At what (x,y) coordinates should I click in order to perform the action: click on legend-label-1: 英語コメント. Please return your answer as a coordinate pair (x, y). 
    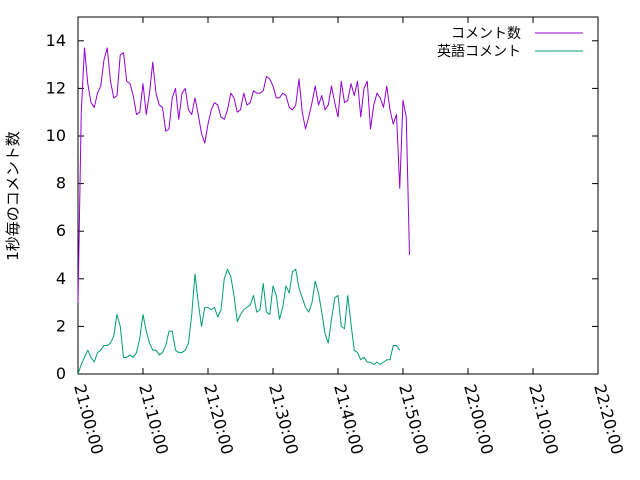
    Looking at the image, I should click on (479, 51).